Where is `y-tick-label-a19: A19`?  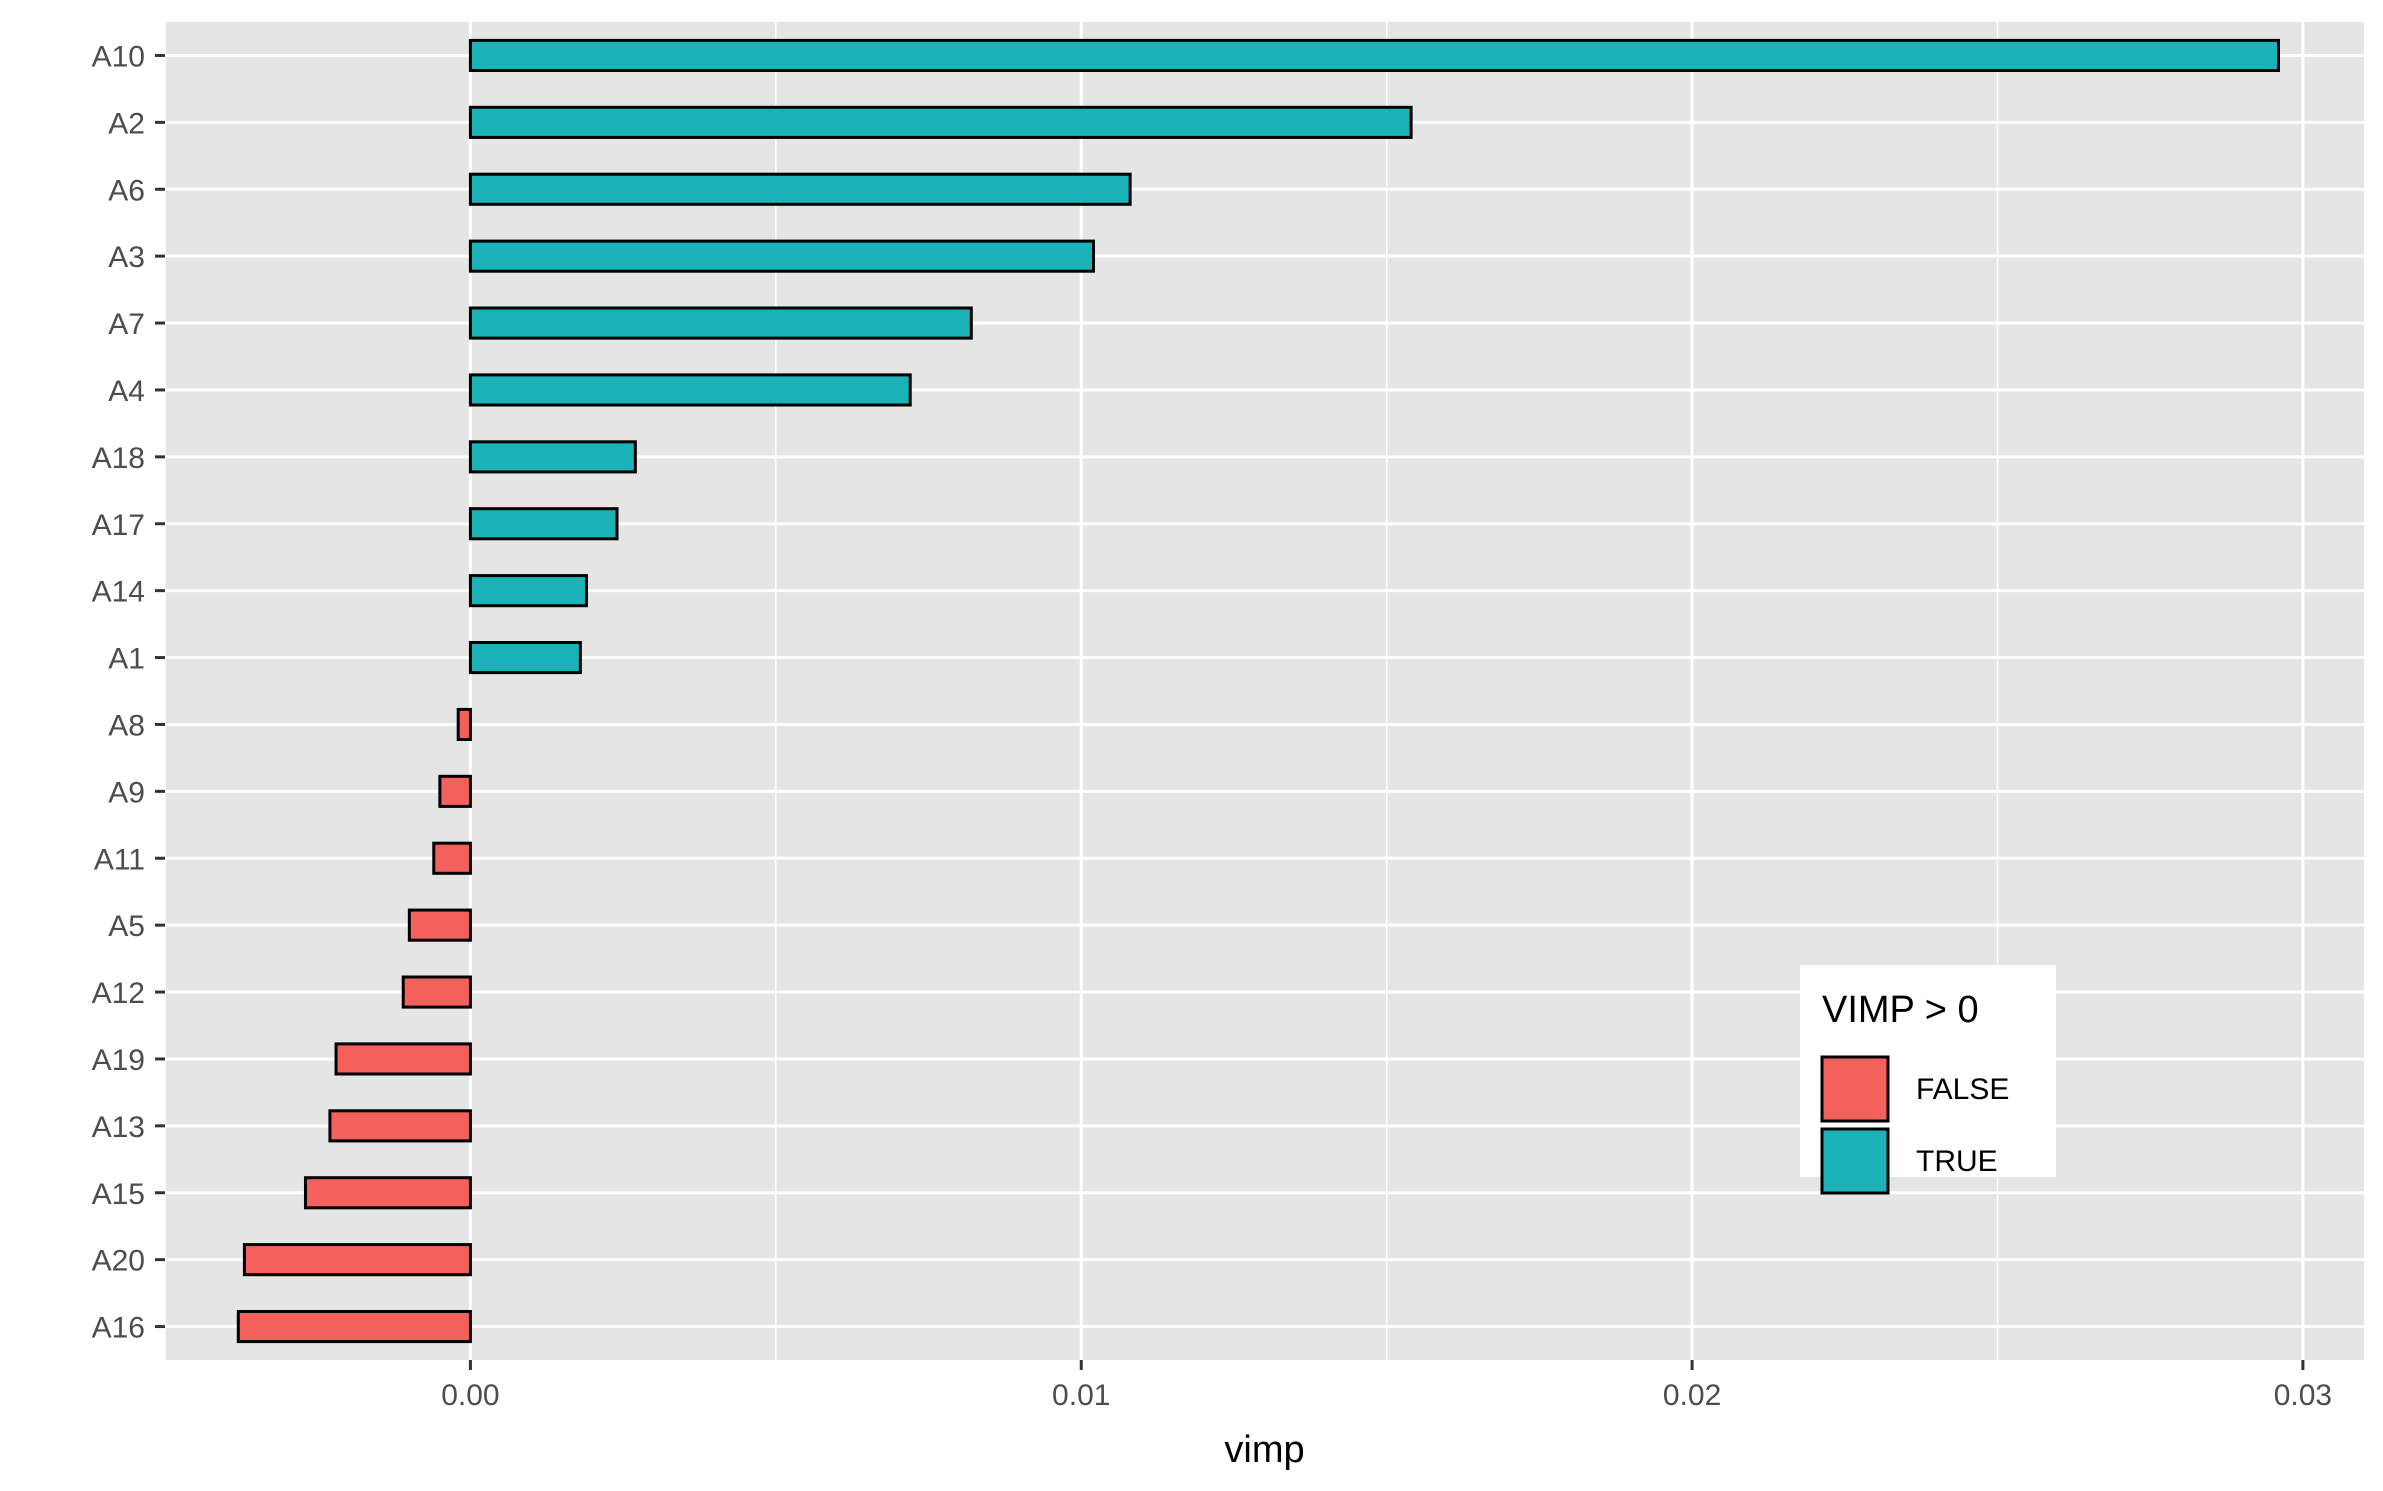
y-tick-label-a19: A19 is located at coordinates (118, 1060).